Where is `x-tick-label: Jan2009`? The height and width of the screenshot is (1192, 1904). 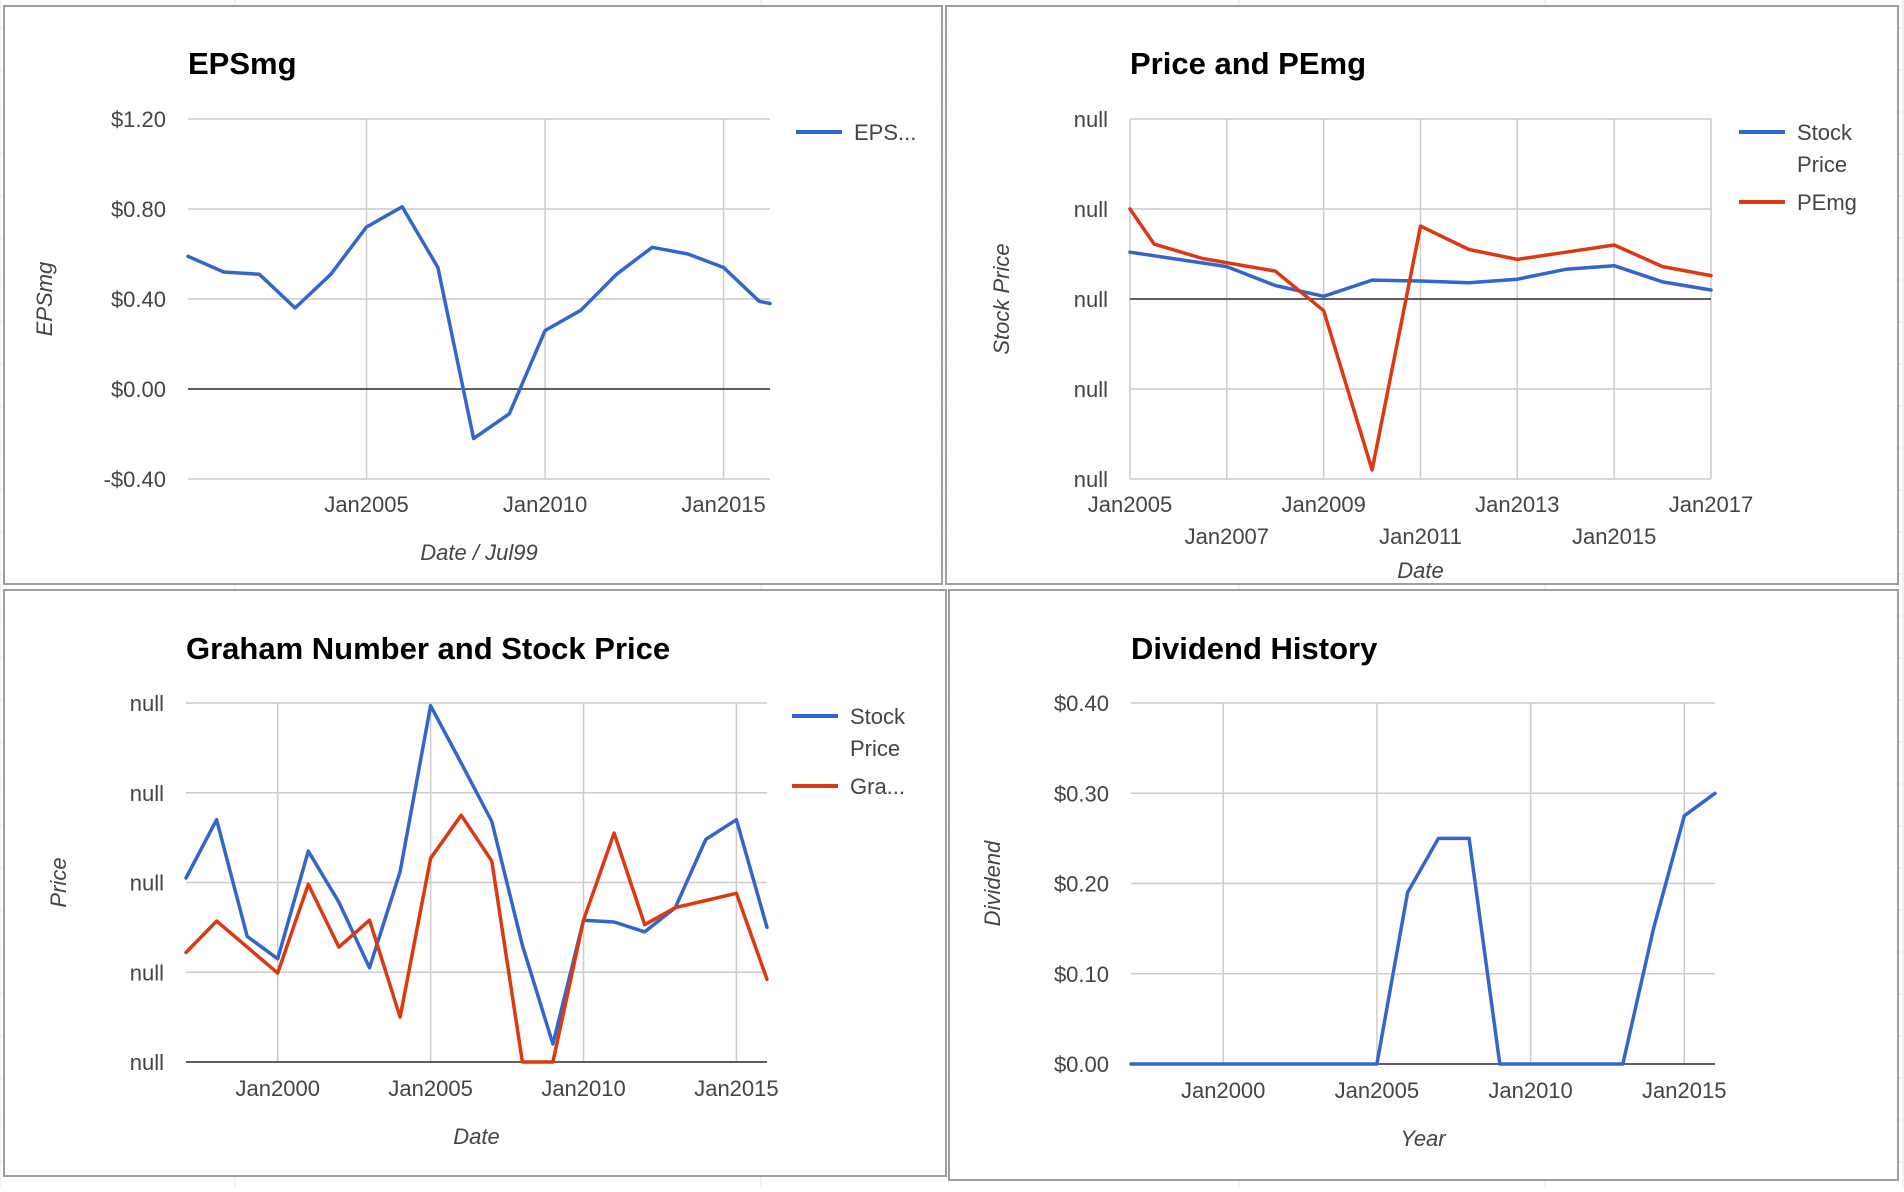 x-tick-label: Jan2009 is located at coordinates (1323, 504).